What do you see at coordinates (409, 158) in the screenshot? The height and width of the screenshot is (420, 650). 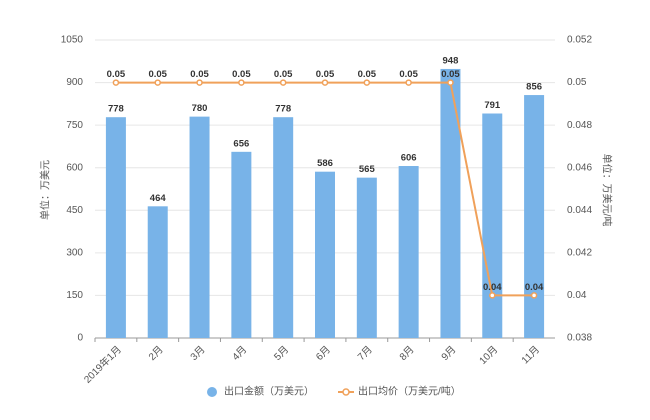 I see `bar-value-label: 606` at bounding box center [409, 158].